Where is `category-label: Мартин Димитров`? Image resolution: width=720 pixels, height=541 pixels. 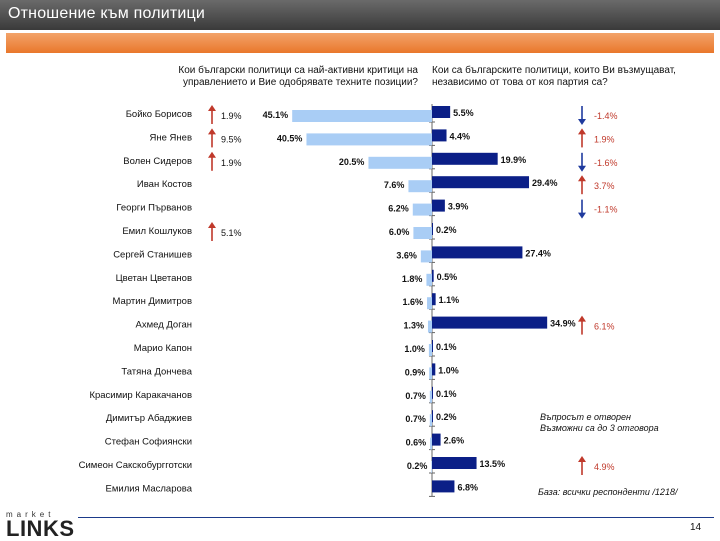 category-label: Мартин Димитров is located at coordinates (152, 301).